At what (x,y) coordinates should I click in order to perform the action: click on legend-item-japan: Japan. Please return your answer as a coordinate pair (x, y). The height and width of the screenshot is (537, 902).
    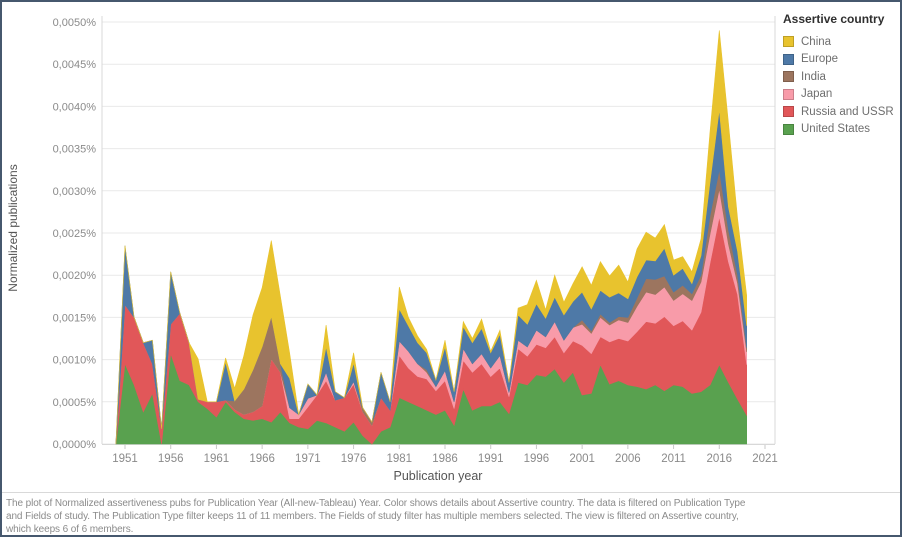
    Looking at the image, I should click on (841, 95).